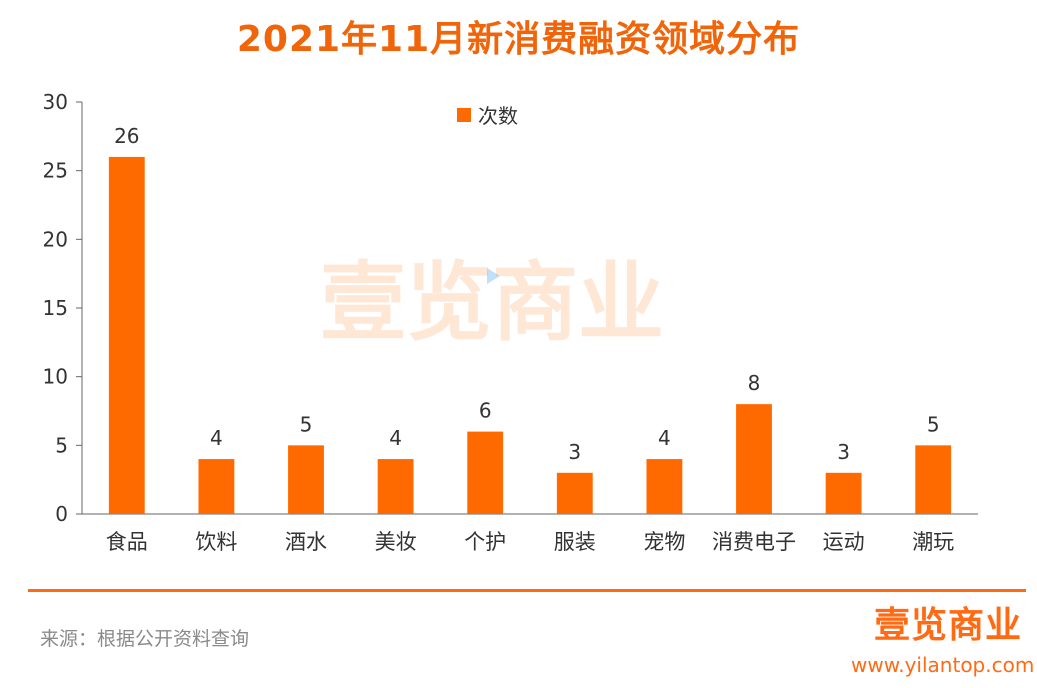 This screenshot has width=1037, height=688. Describe the element at coordinates (396, 542) in the screenshot. I see `x-tick-label: 美妆` at that location.